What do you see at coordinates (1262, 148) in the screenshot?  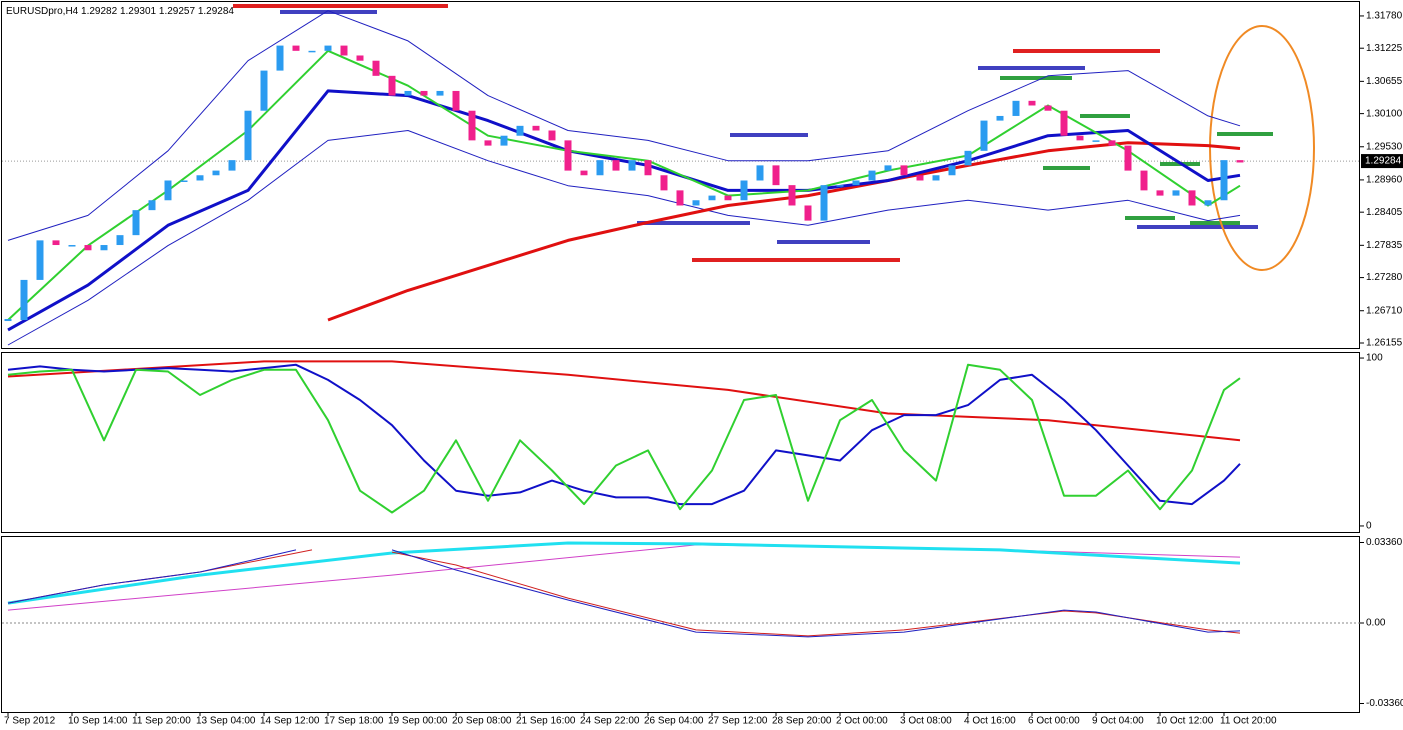 I see `highlight-ellipse` at bounding box center [1262, 148].